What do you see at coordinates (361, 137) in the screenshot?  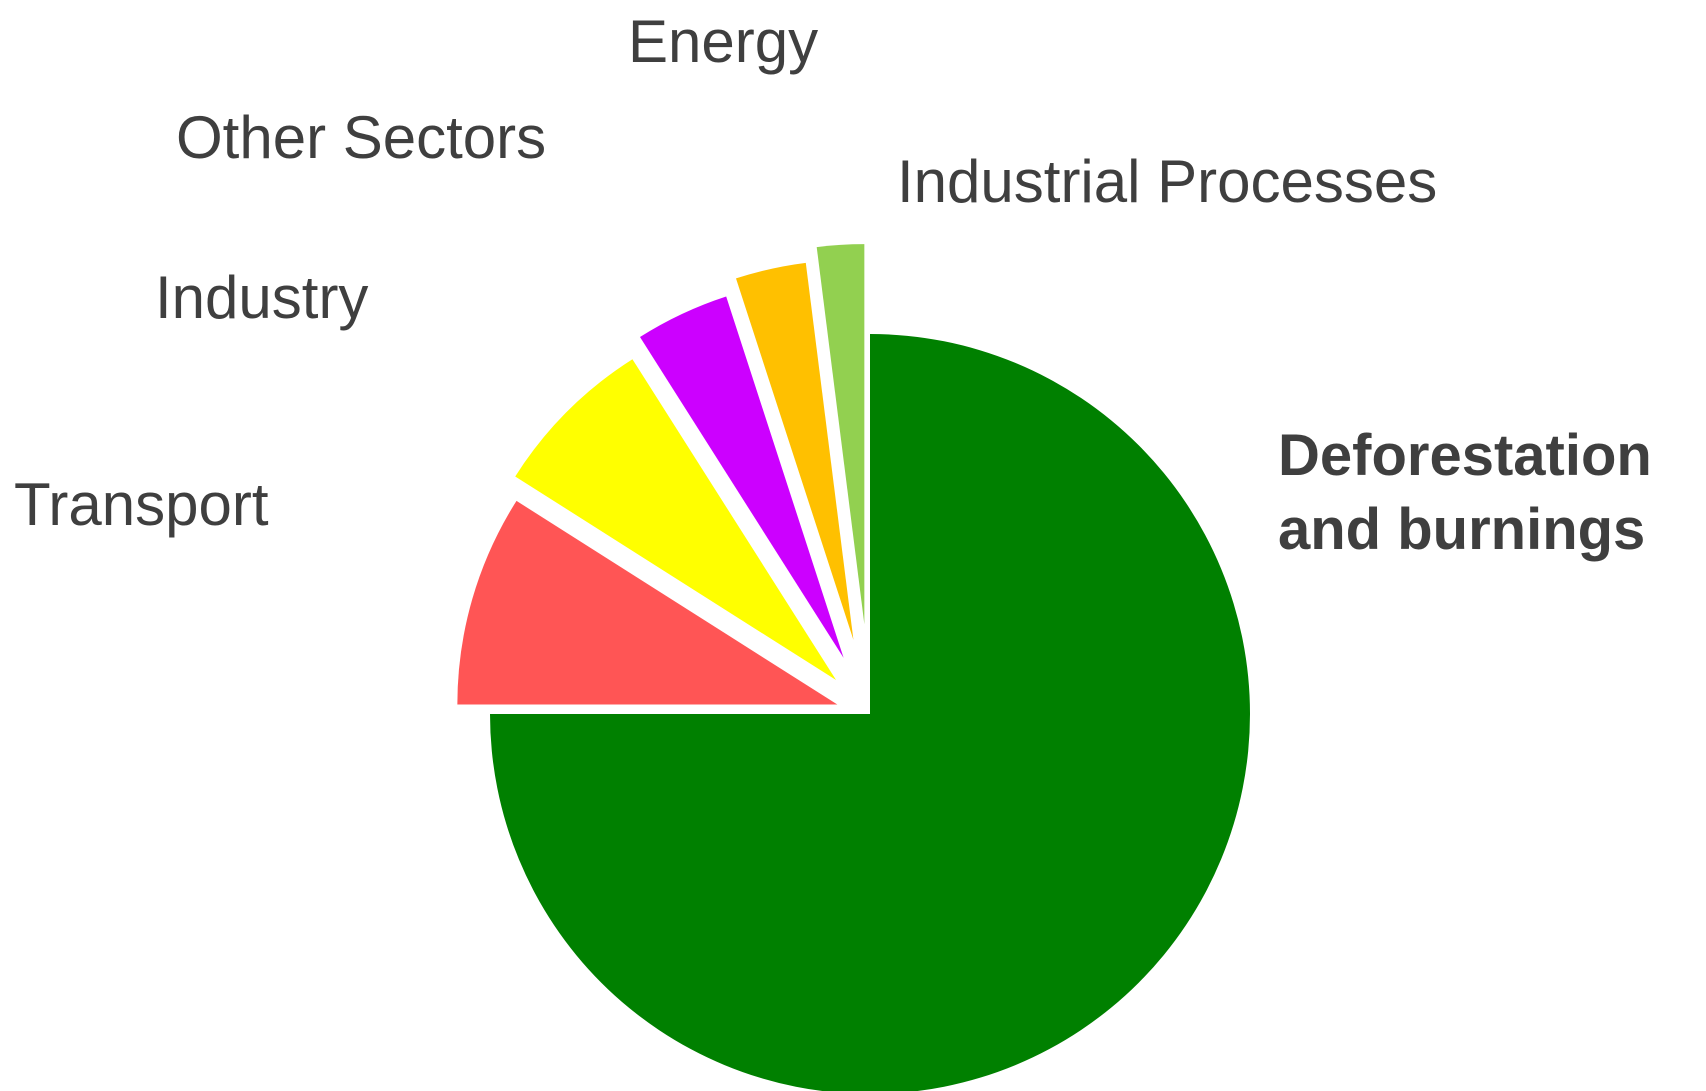 I see `slice-label-other-sectors: Other Sectors` at bounding box center [361, 137].